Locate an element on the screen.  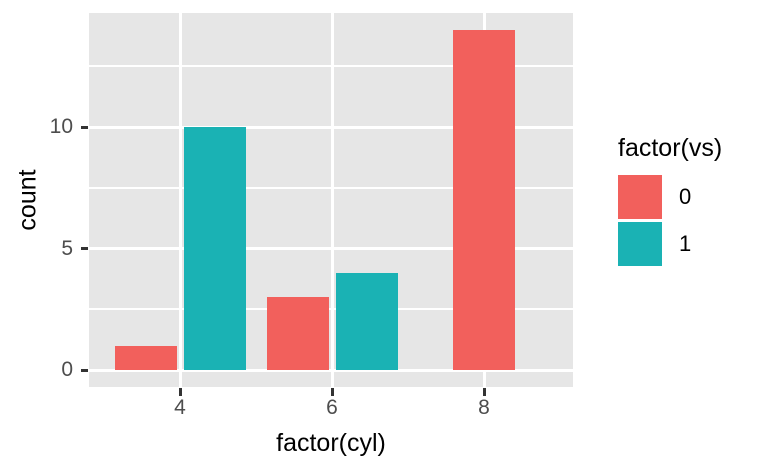
y-axis-title: count is located at coordinates (27, 200).